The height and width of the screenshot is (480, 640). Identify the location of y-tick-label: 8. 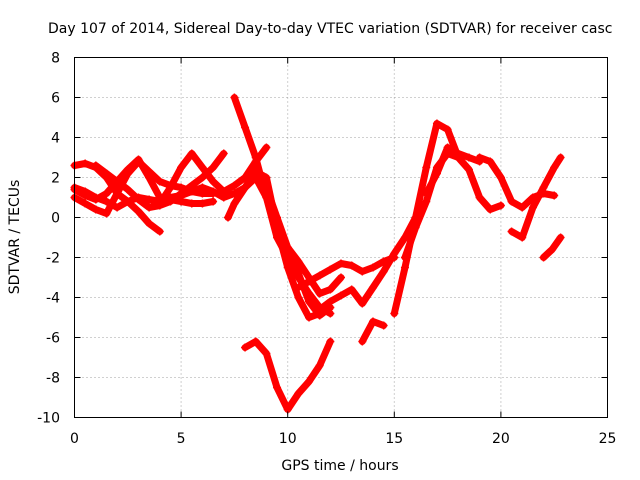
(55, 59).